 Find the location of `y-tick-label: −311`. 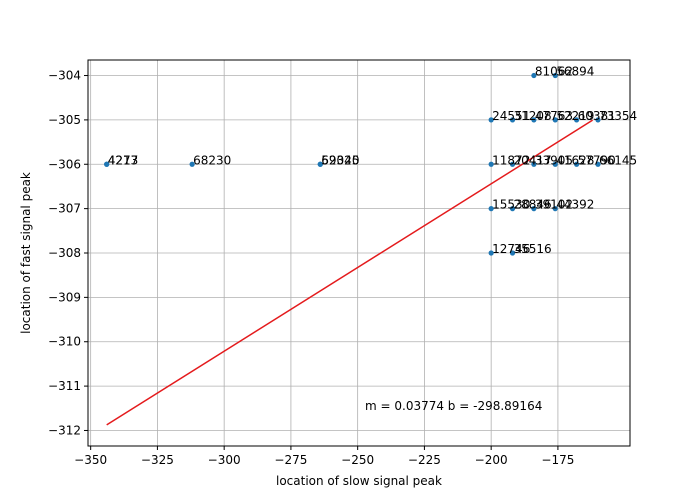

y-tick-label: −311 is located at coordinates (64, 386).